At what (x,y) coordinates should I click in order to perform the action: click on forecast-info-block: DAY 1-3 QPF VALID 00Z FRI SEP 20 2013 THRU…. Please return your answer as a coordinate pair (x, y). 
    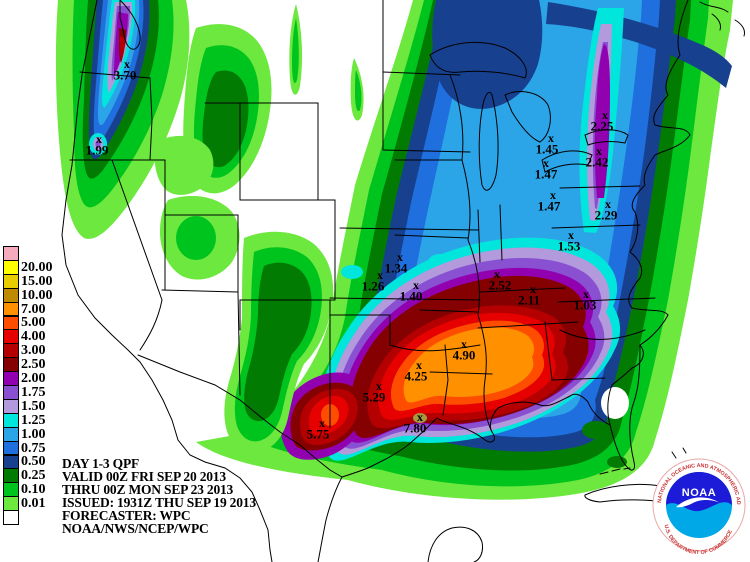
    Looking at the image, I should click on (159, 496).